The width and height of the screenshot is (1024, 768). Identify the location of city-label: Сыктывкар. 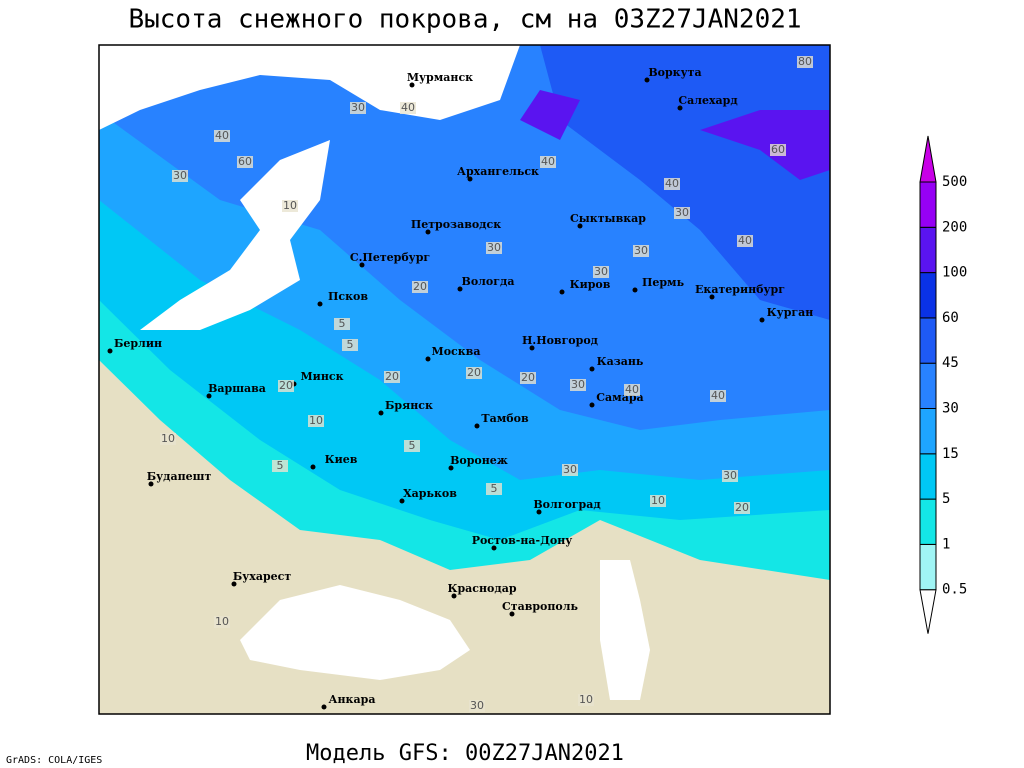
(608, 218).